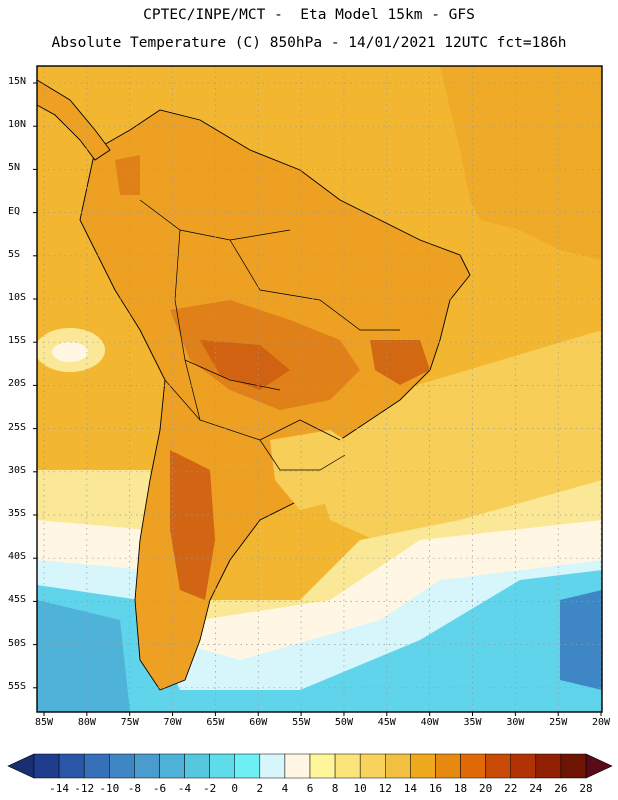 This screenshot has height=800, width=618. Describe the element at coordinates (586, 788) in the screenshot. I see `colorbar-label: 28` at that location.